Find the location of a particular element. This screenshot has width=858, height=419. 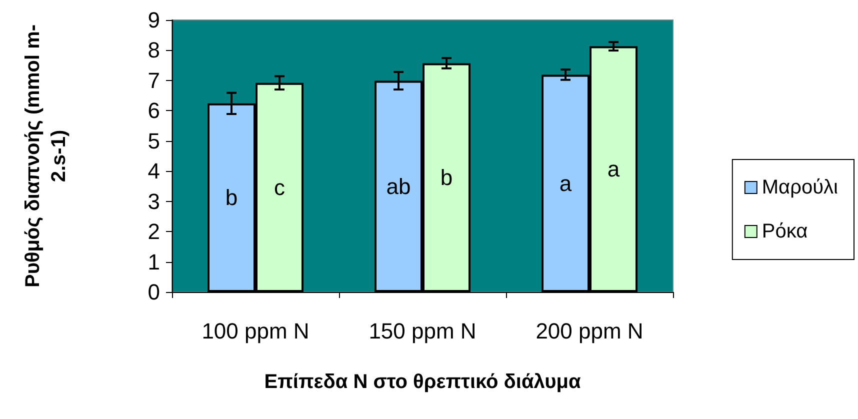

x-axis-title: Επίπεδα N στο θρεπτικό διάλυμα is located at coordinates (423, 382).